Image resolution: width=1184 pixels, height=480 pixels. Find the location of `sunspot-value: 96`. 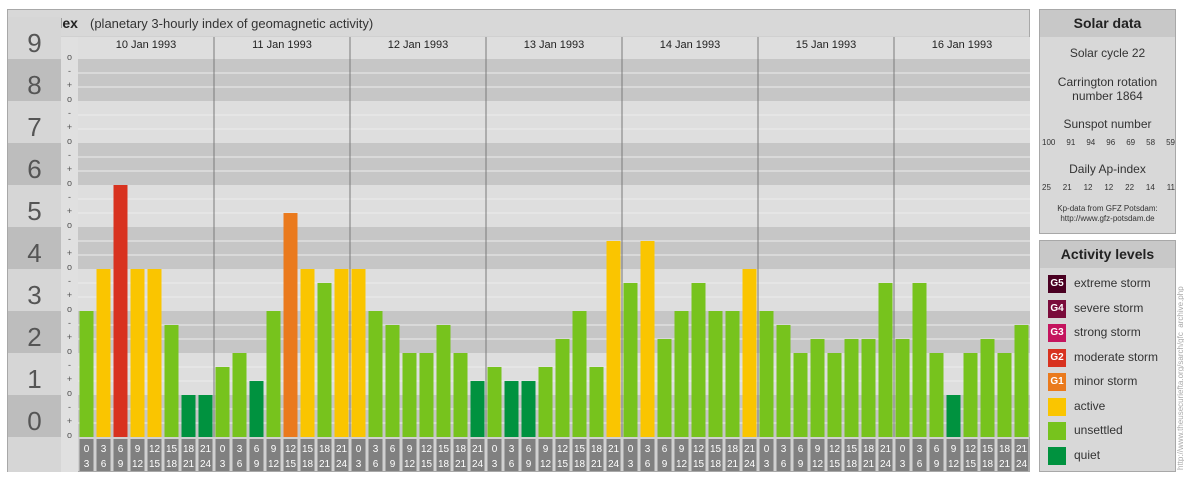

sunspot-value: 96 is located at coordinates (1111, 142).